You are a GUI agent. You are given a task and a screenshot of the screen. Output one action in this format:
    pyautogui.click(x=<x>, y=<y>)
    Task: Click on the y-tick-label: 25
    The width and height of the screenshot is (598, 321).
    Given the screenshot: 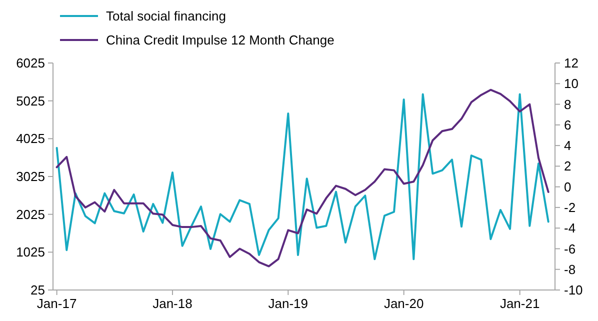 What is the action you would take?
    pyautogui.click(x=37, y=290)
    